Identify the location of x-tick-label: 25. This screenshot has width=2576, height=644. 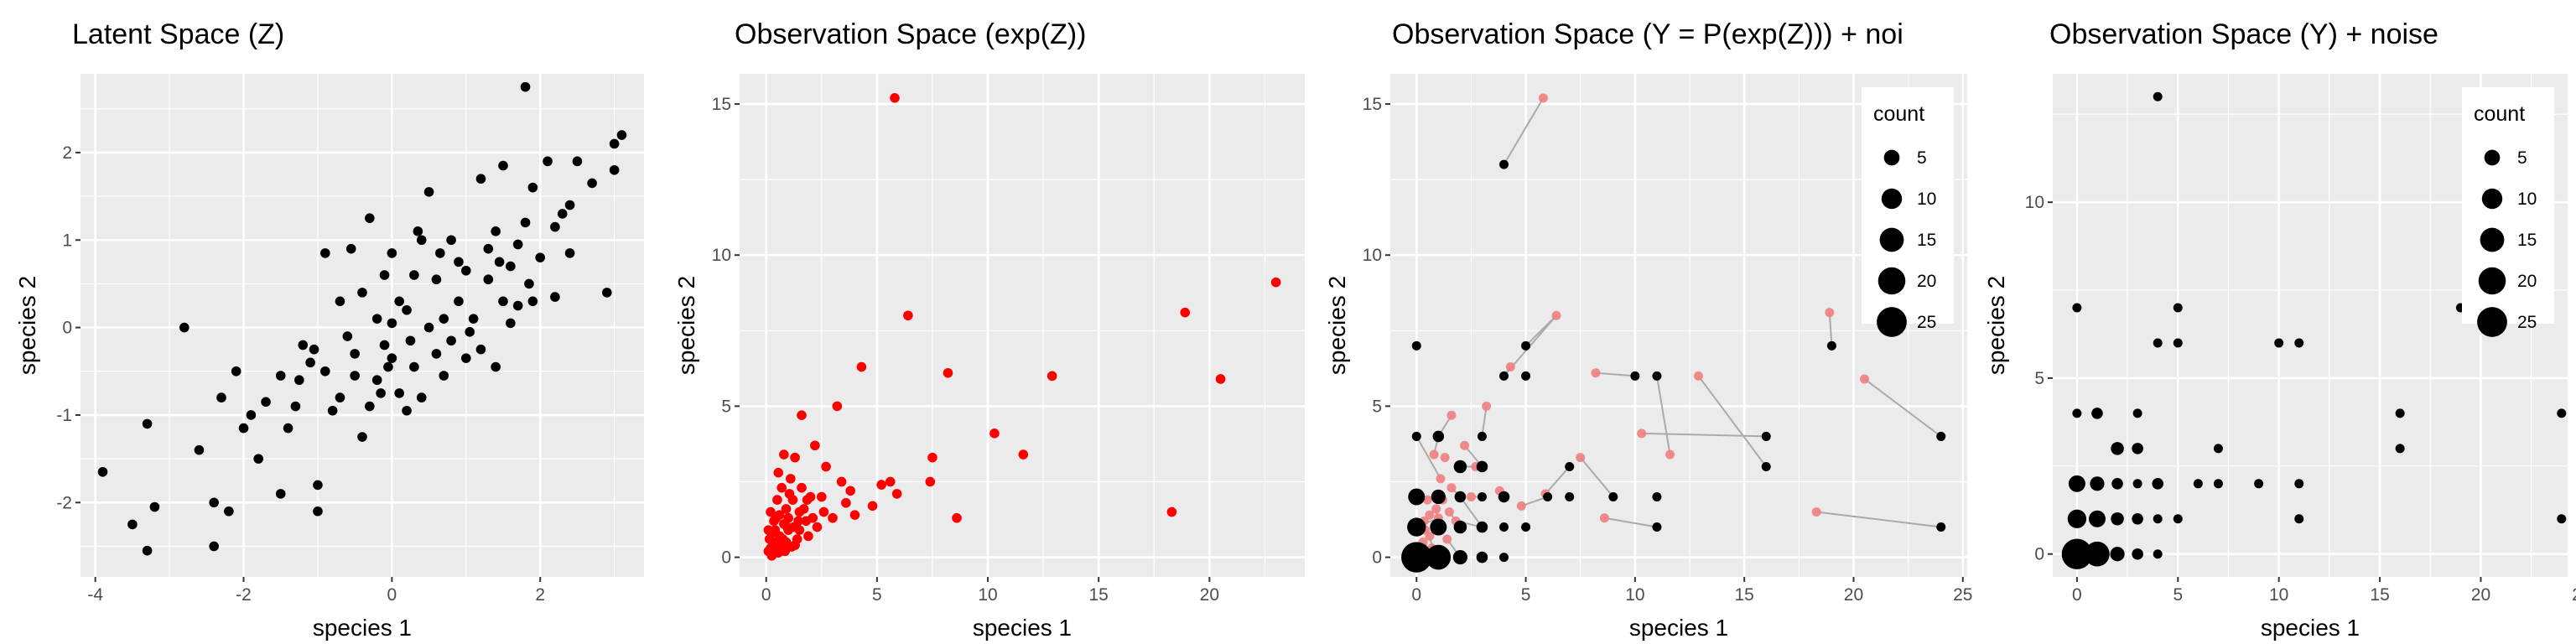
(1963, 595).